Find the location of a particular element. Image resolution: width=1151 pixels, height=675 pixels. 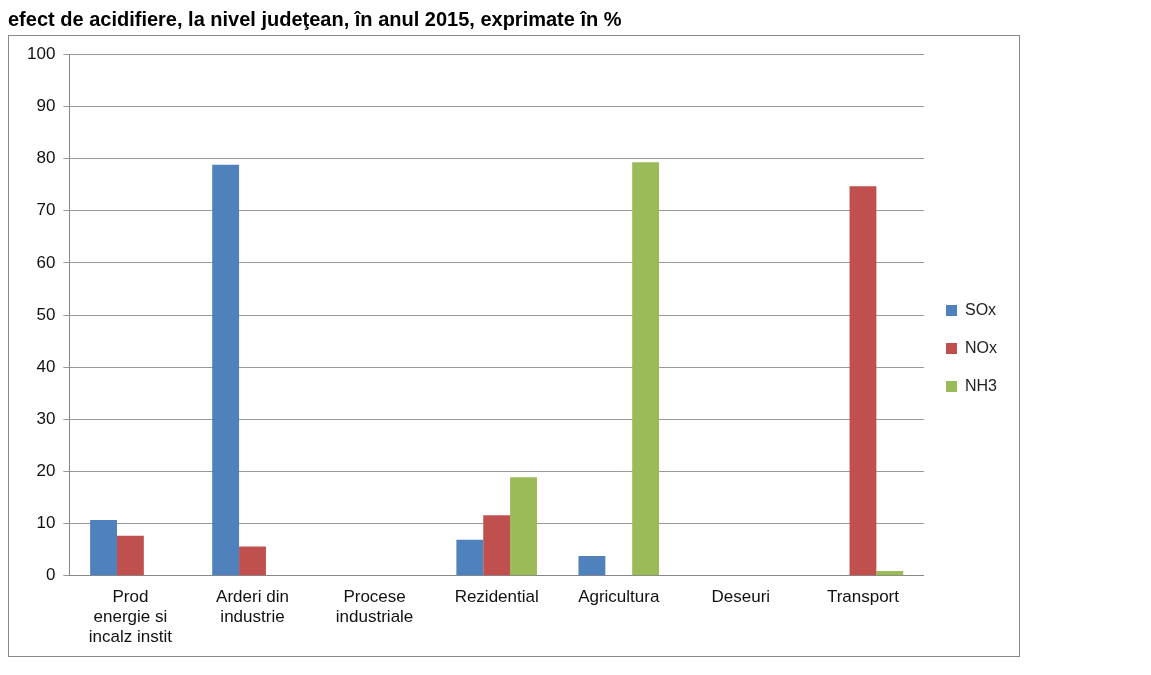

x-tick-label: Agricultura is located at coordinates (619, 596).